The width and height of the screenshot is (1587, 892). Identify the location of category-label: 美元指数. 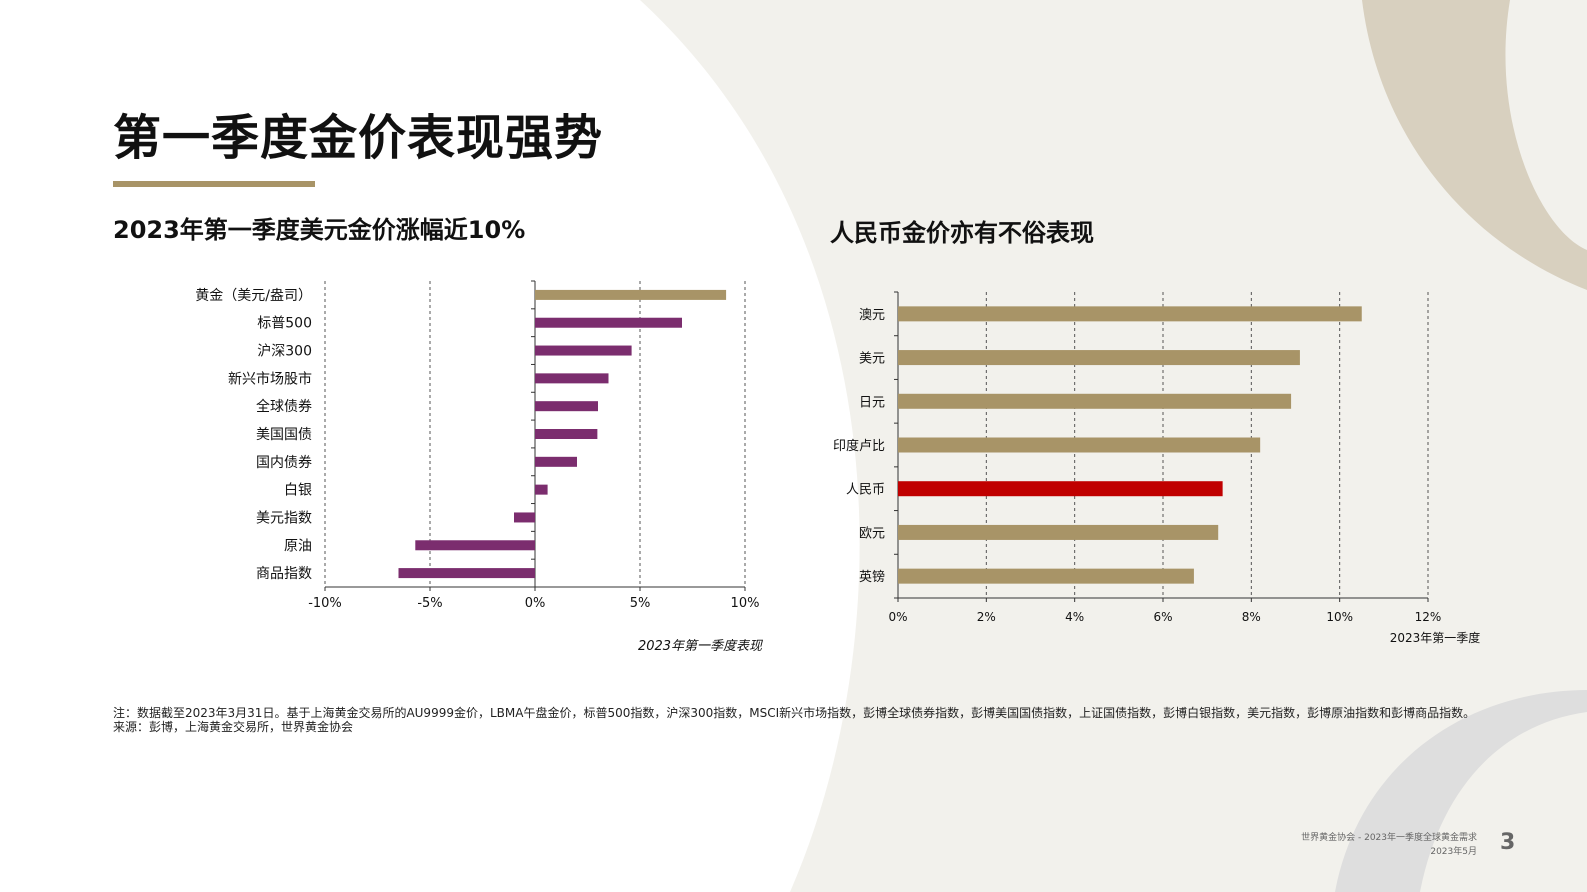
(284, 518).